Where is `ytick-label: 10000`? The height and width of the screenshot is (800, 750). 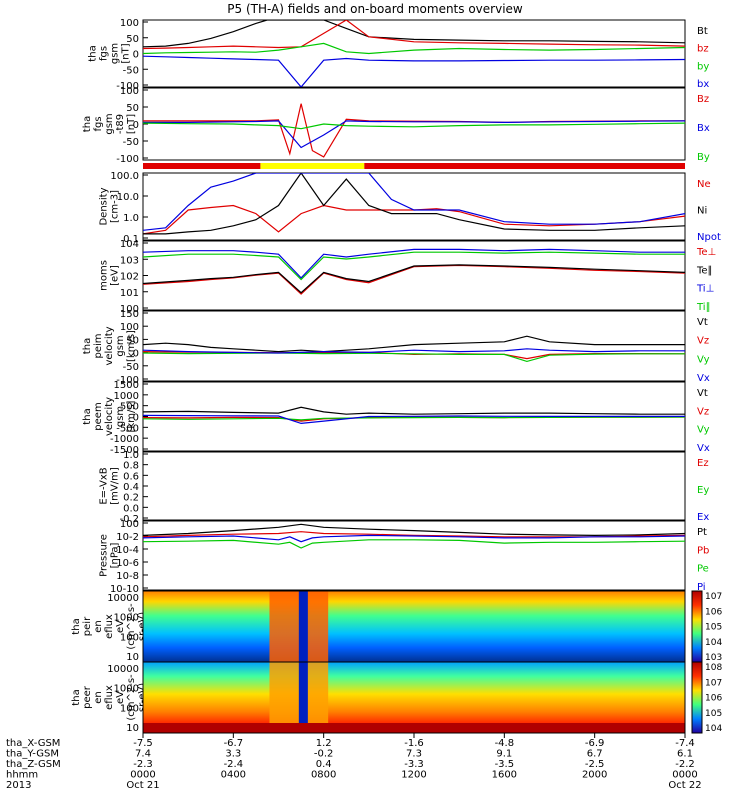
ytick-label: 10000 is located at coordinates (123, 669).